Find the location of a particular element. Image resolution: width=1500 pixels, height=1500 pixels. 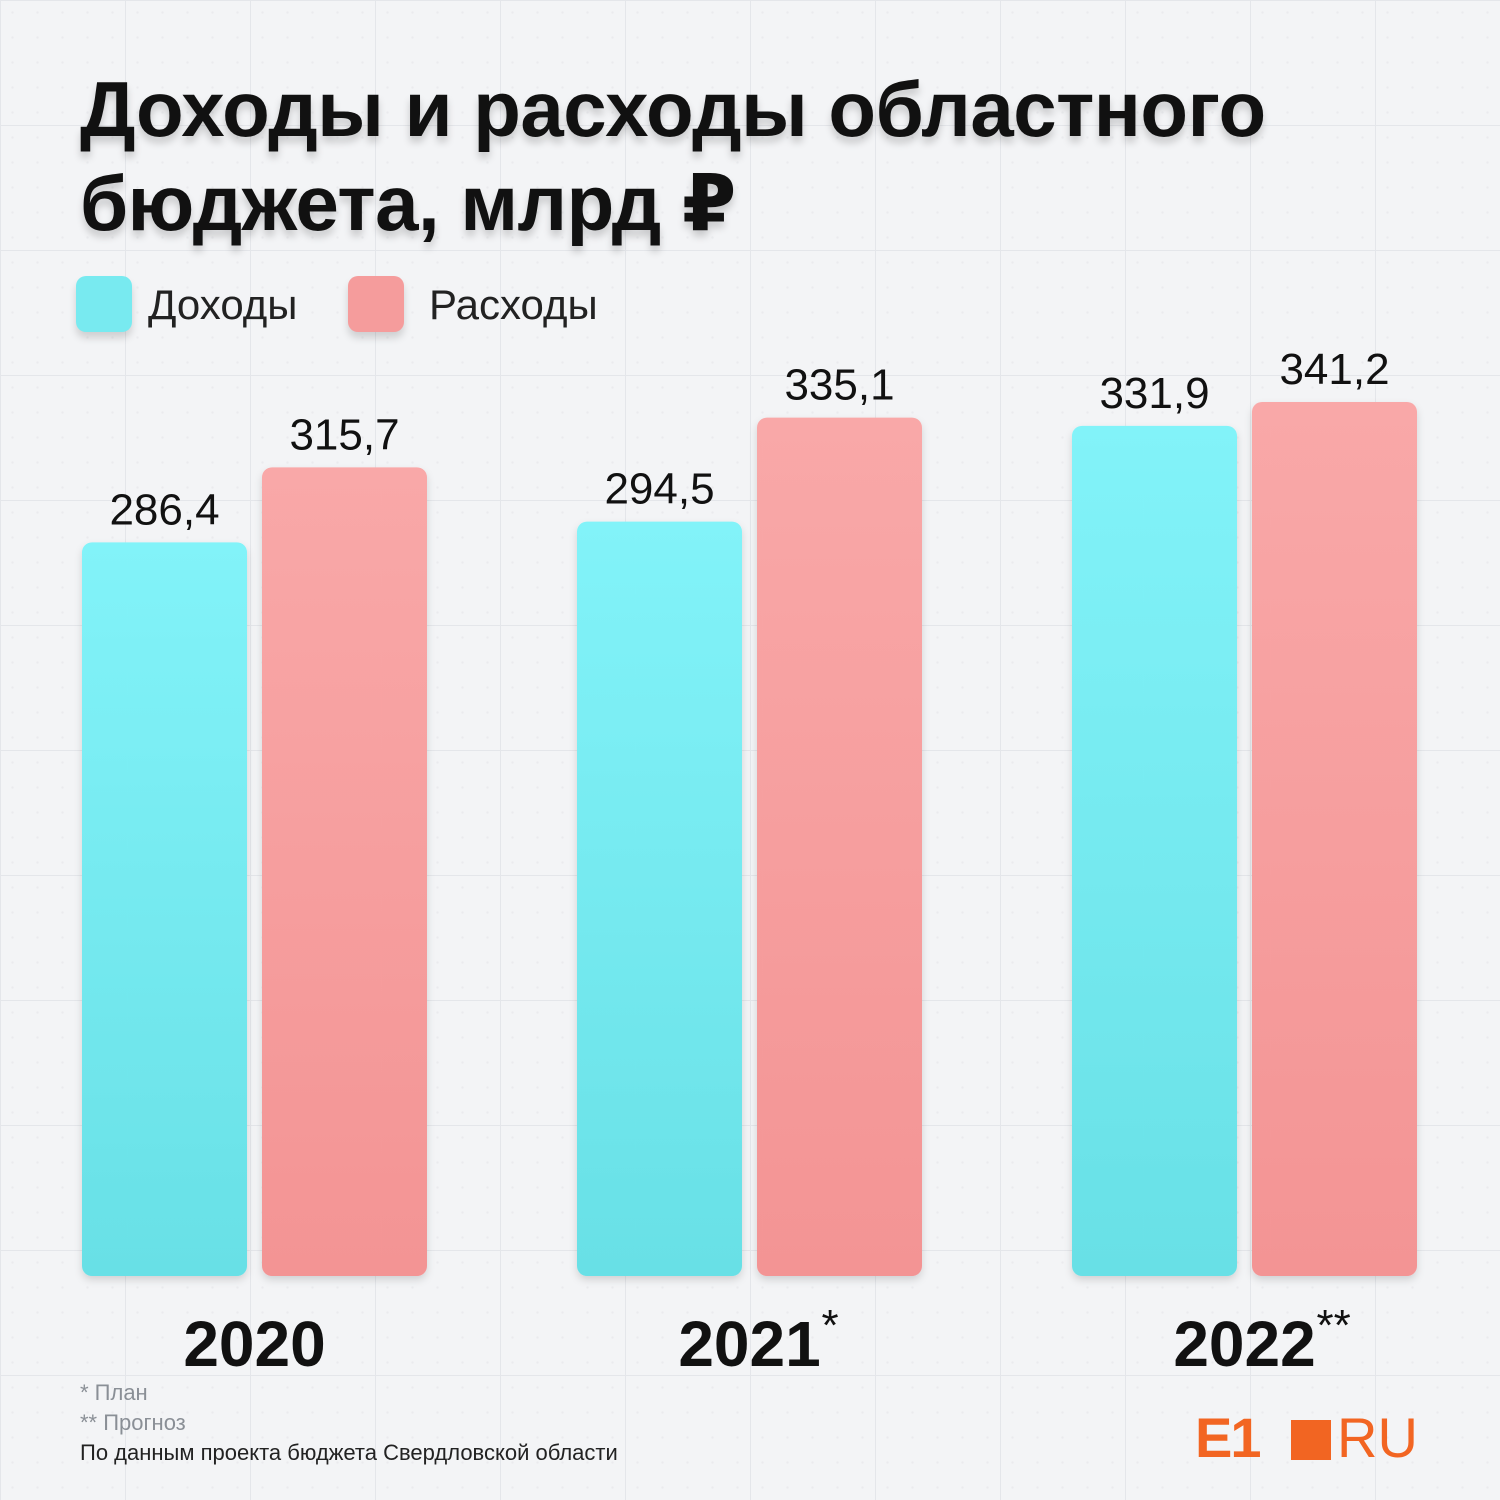

logo-e1-text: E1 is located at coordinates (1228, 1437).